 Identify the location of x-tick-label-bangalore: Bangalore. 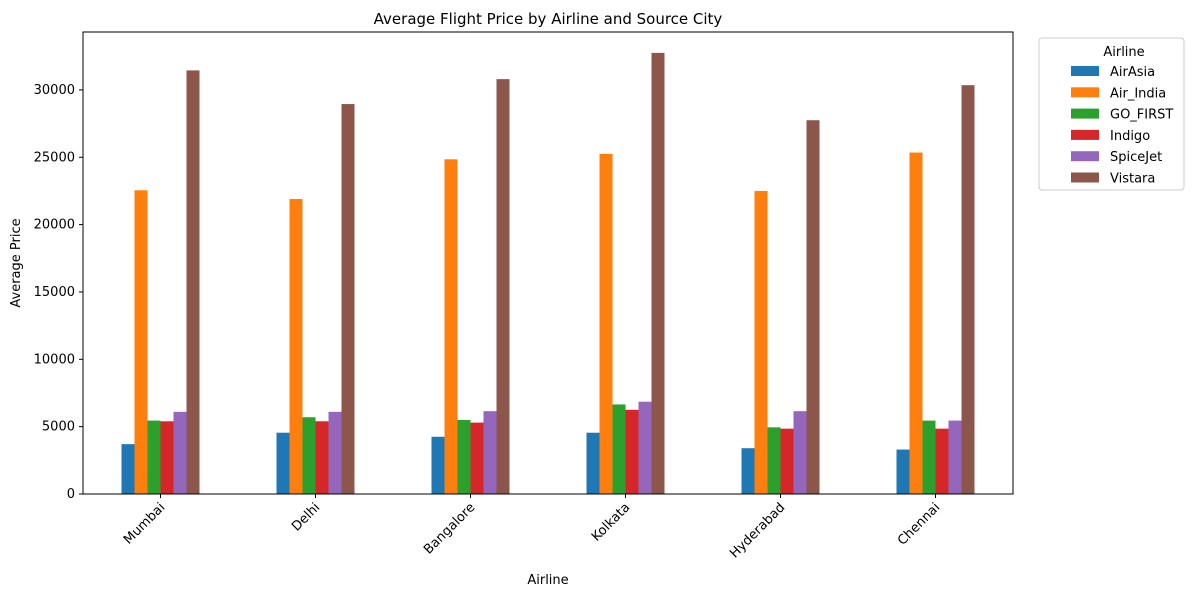
(449, 528).